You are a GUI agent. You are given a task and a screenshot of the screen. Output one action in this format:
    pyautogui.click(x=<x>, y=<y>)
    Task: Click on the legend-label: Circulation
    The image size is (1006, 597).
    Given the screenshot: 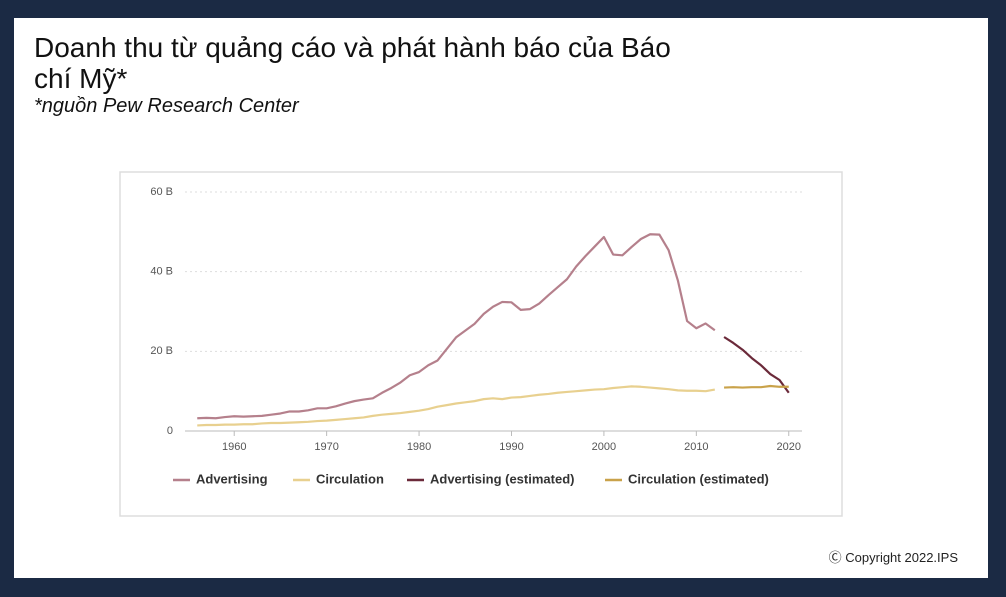 What is the action you would take?
    pyautogui.click(x=350, y=478)
    